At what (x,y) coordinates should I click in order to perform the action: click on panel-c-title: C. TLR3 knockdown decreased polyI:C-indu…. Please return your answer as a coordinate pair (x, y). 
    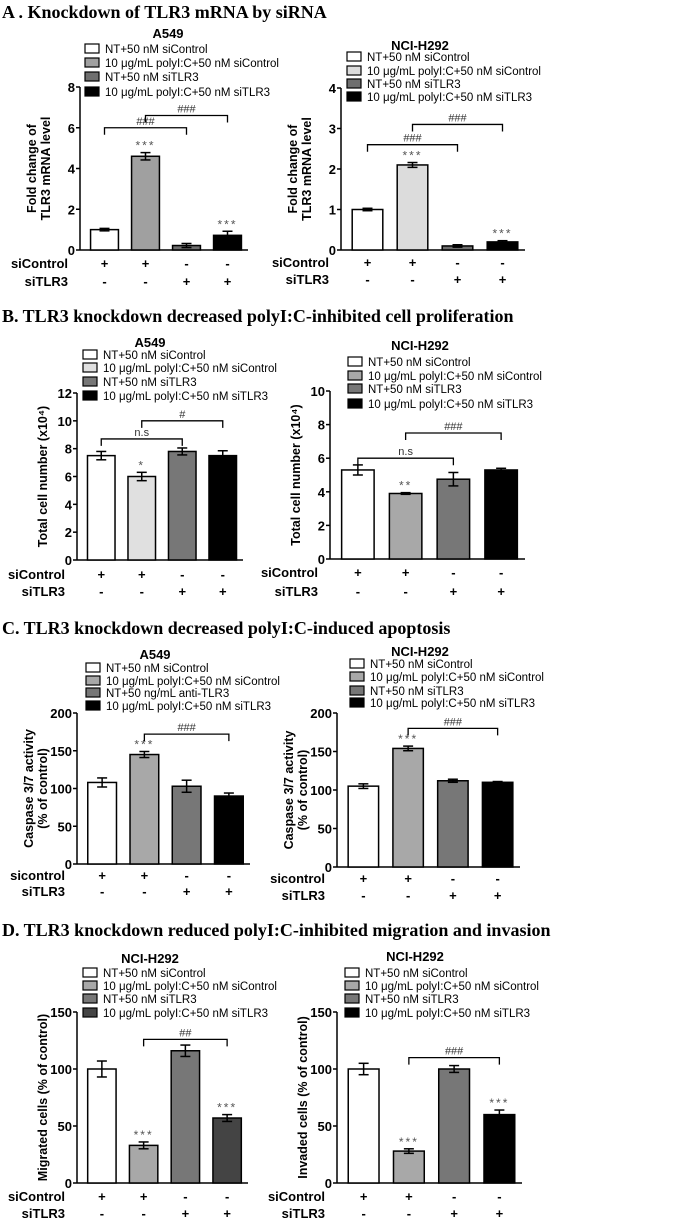
    Looking at the image, I should click on (226, 628).